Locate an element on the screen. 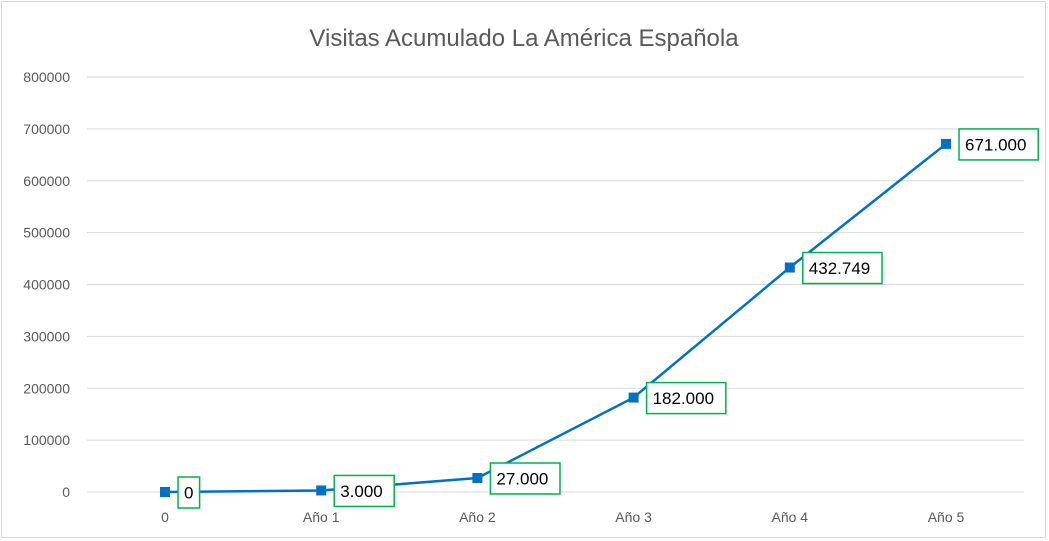 This screenshot has width=1049, height=541. y-tick-label: 300000 is located at coordinates (46, 336).